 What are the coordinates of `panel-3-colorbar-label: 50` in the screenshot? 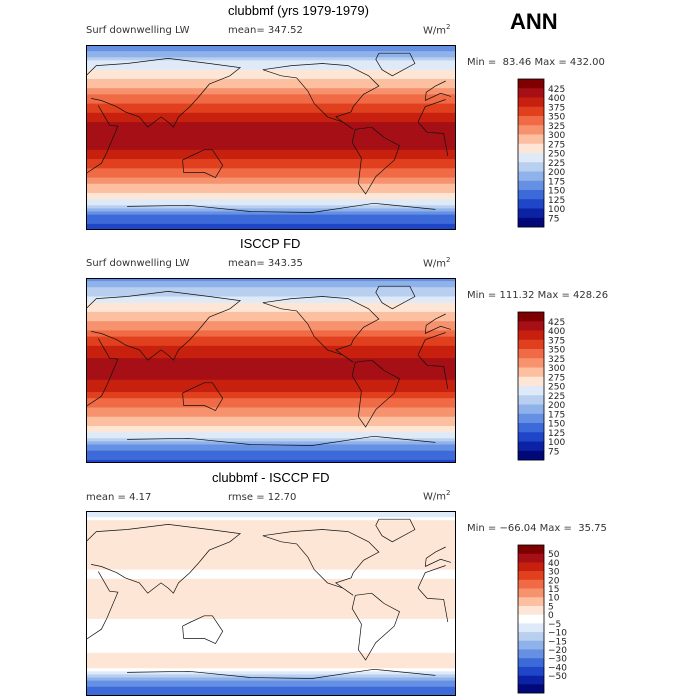 It's located at (554, 555).